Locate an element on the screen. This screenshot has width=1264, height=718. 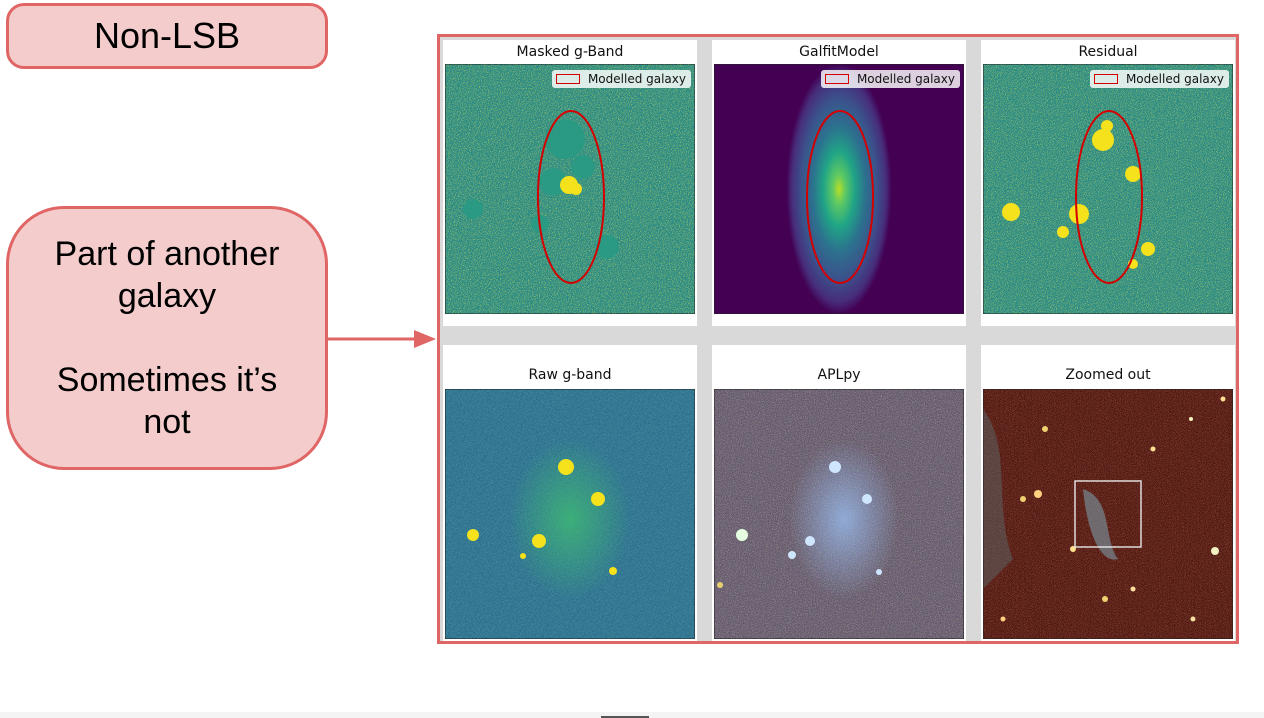
category-label-text: Non-LSB is located at coordinates (167, 35).